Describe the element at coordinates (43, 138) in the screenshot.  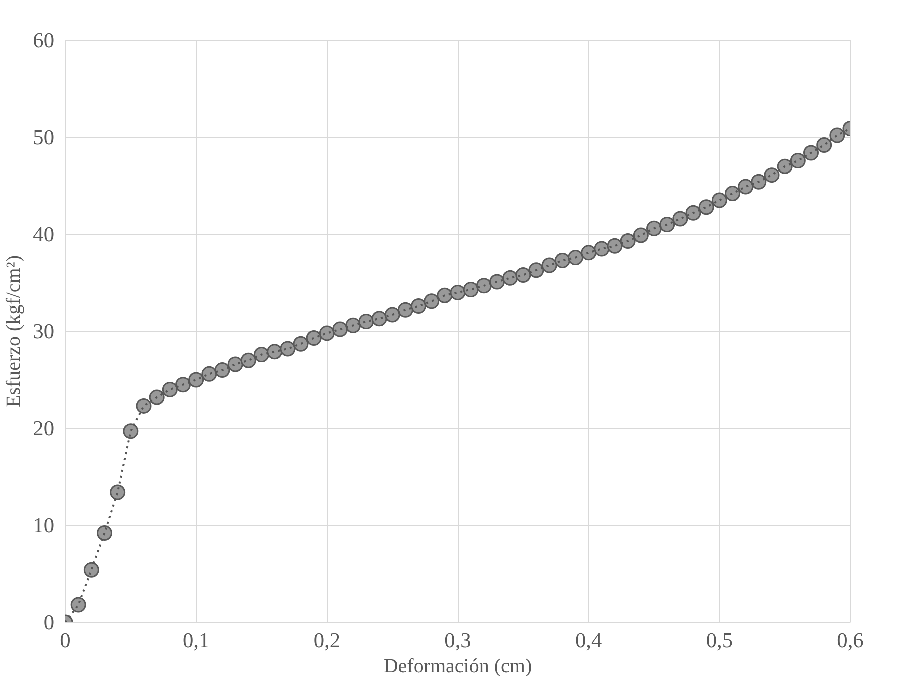
I see `y-tick-label: 50` at that location.